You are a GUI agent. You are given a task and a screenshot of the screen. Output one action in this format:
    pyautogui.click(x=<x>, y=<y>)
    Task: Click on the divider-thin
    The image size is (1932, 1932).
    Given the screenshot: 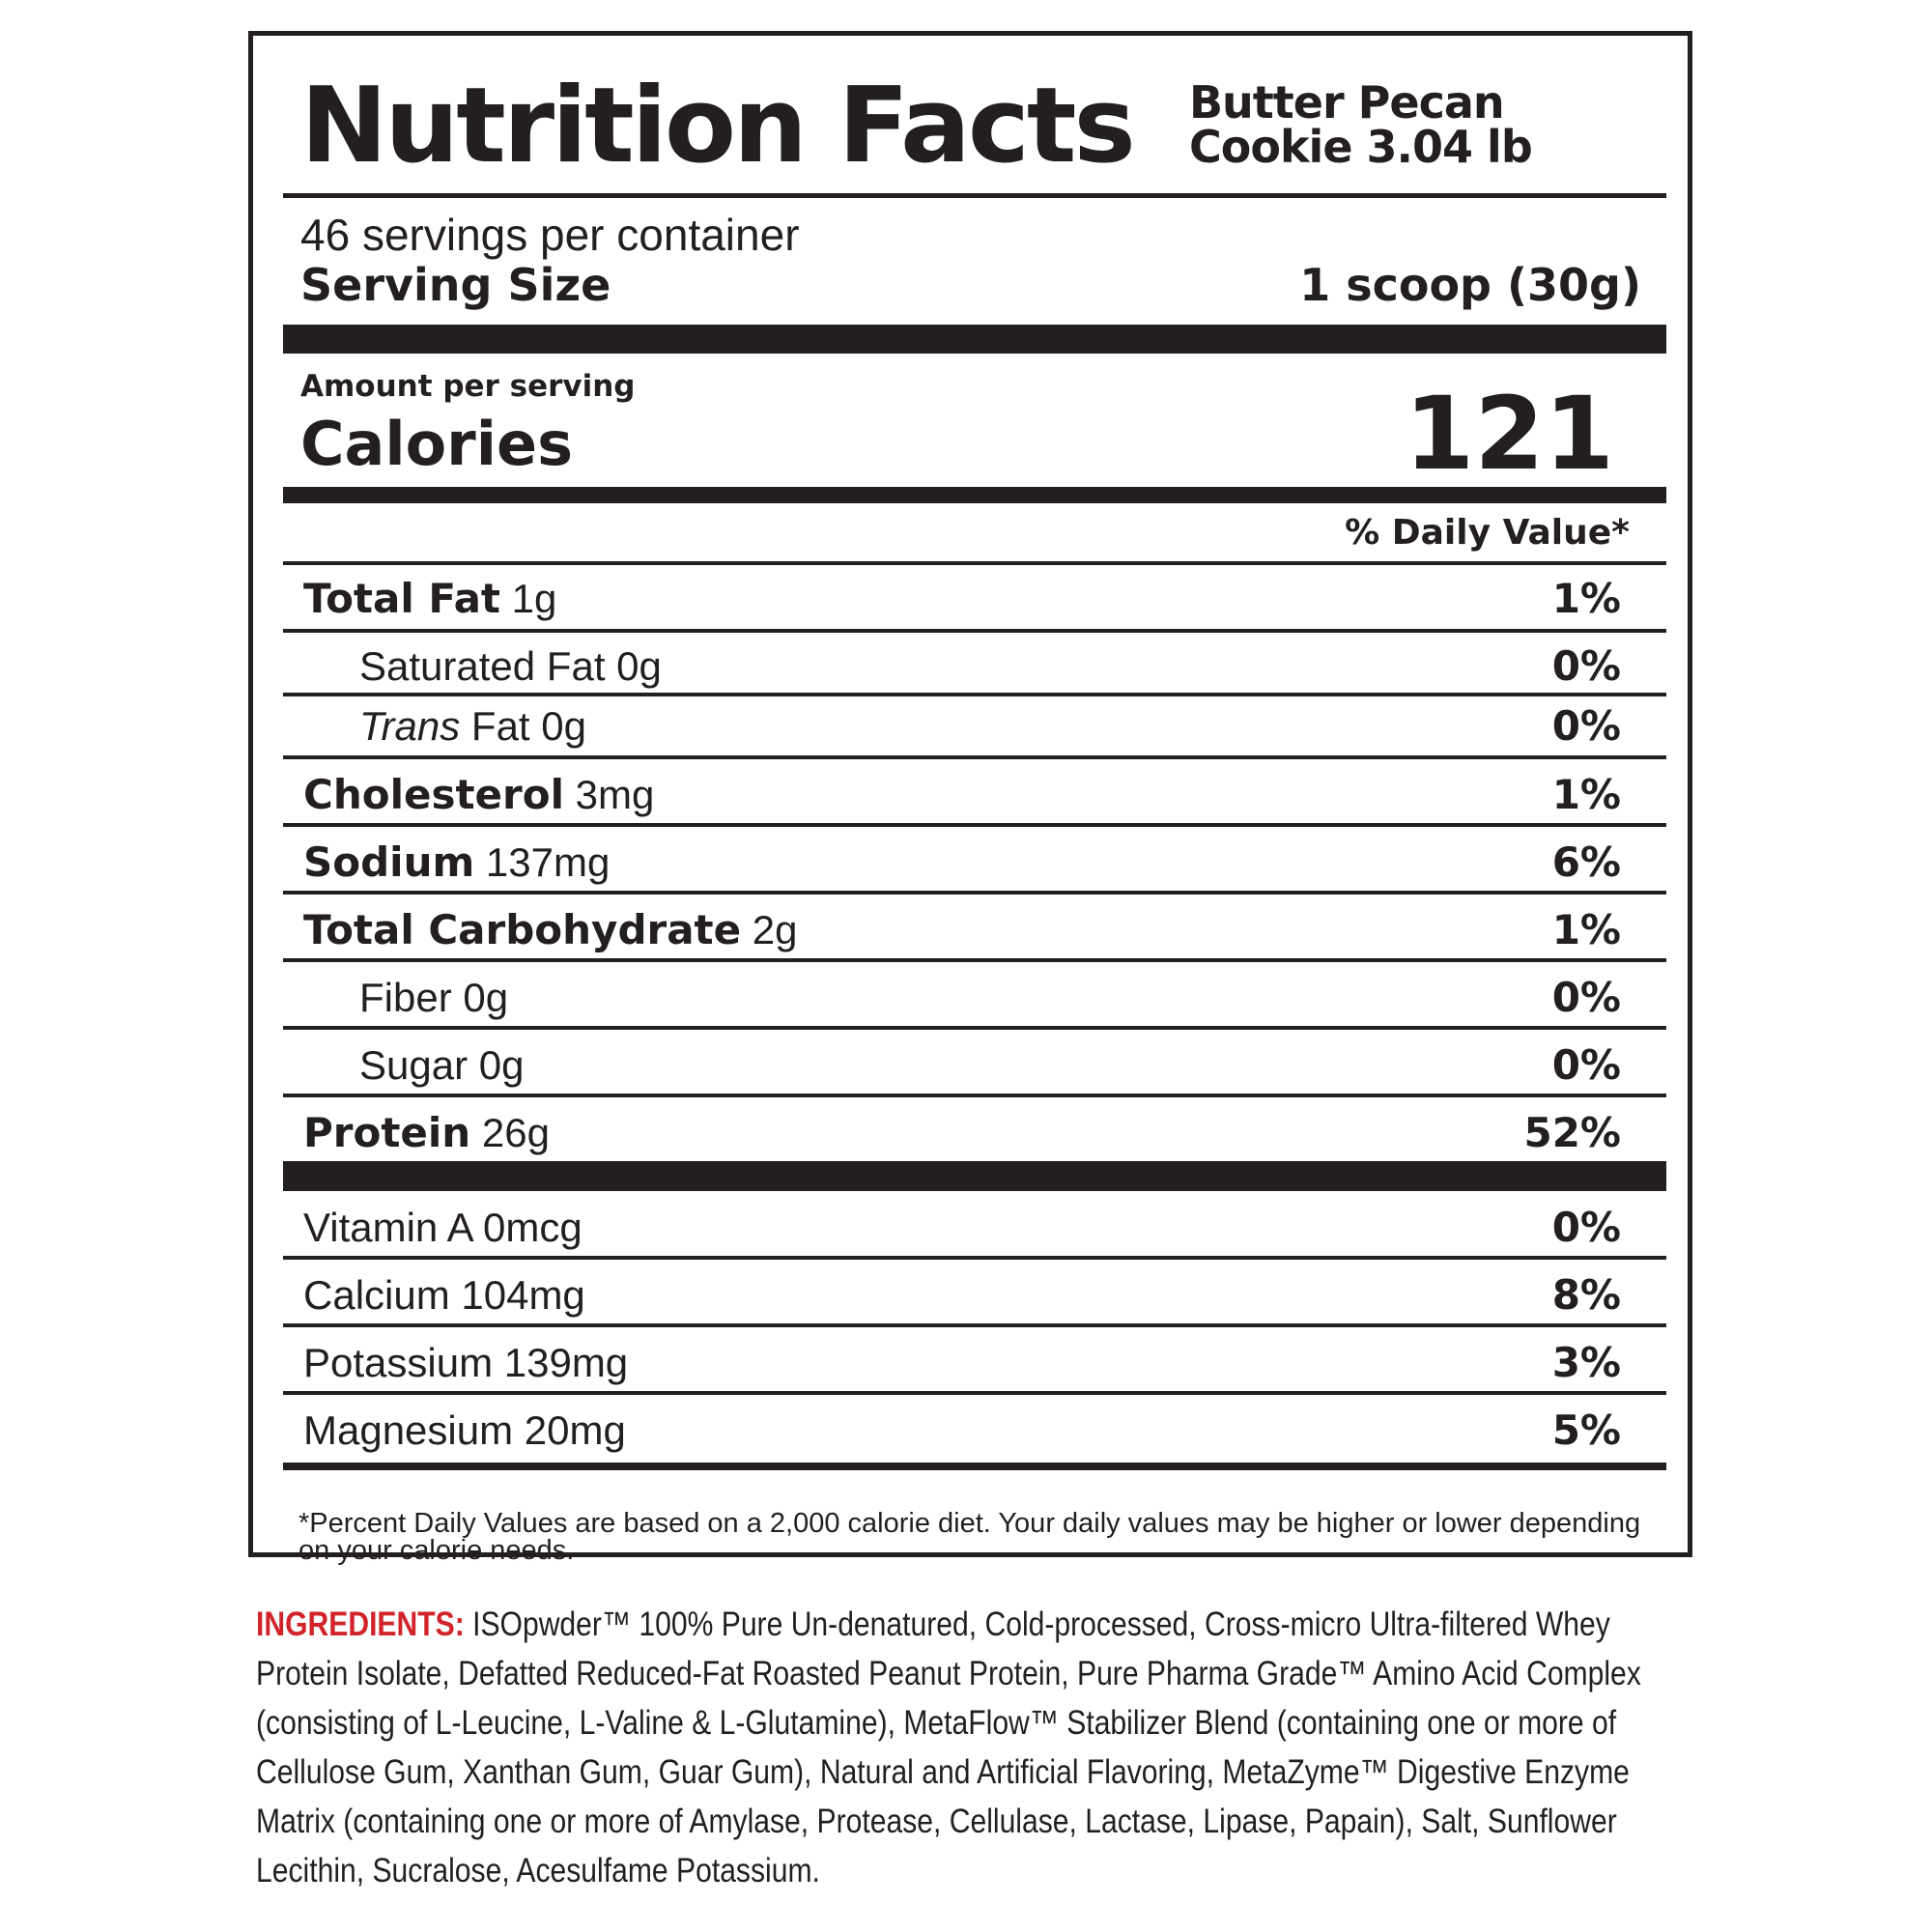 What is the action you would take?
    pyautogui.click(x=974, y=195)
    